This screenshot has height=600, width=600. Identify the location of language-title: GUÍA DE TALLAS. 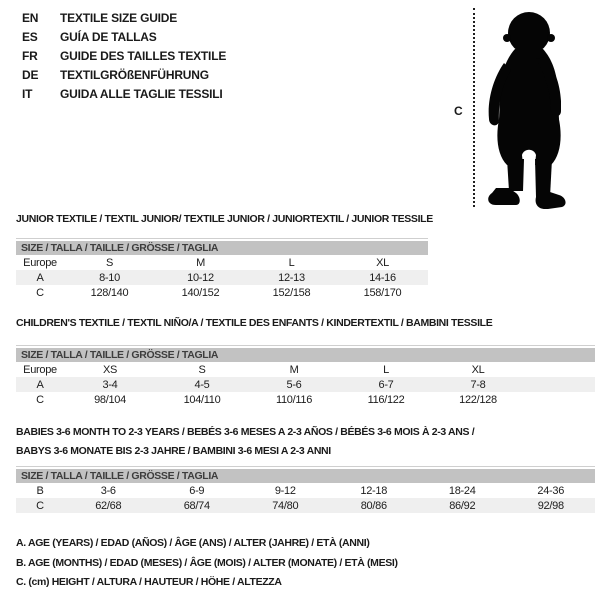
(108, 37).